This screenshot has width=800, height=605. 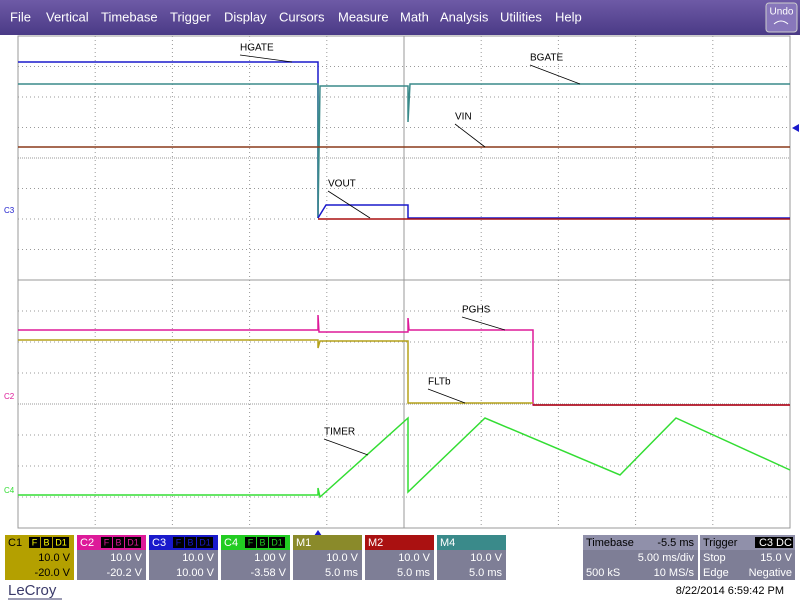 What do you see at coordinates (610, 543) in the screenshot?
I see `timebase-title: Timebase` at bounding box center [610, 543].